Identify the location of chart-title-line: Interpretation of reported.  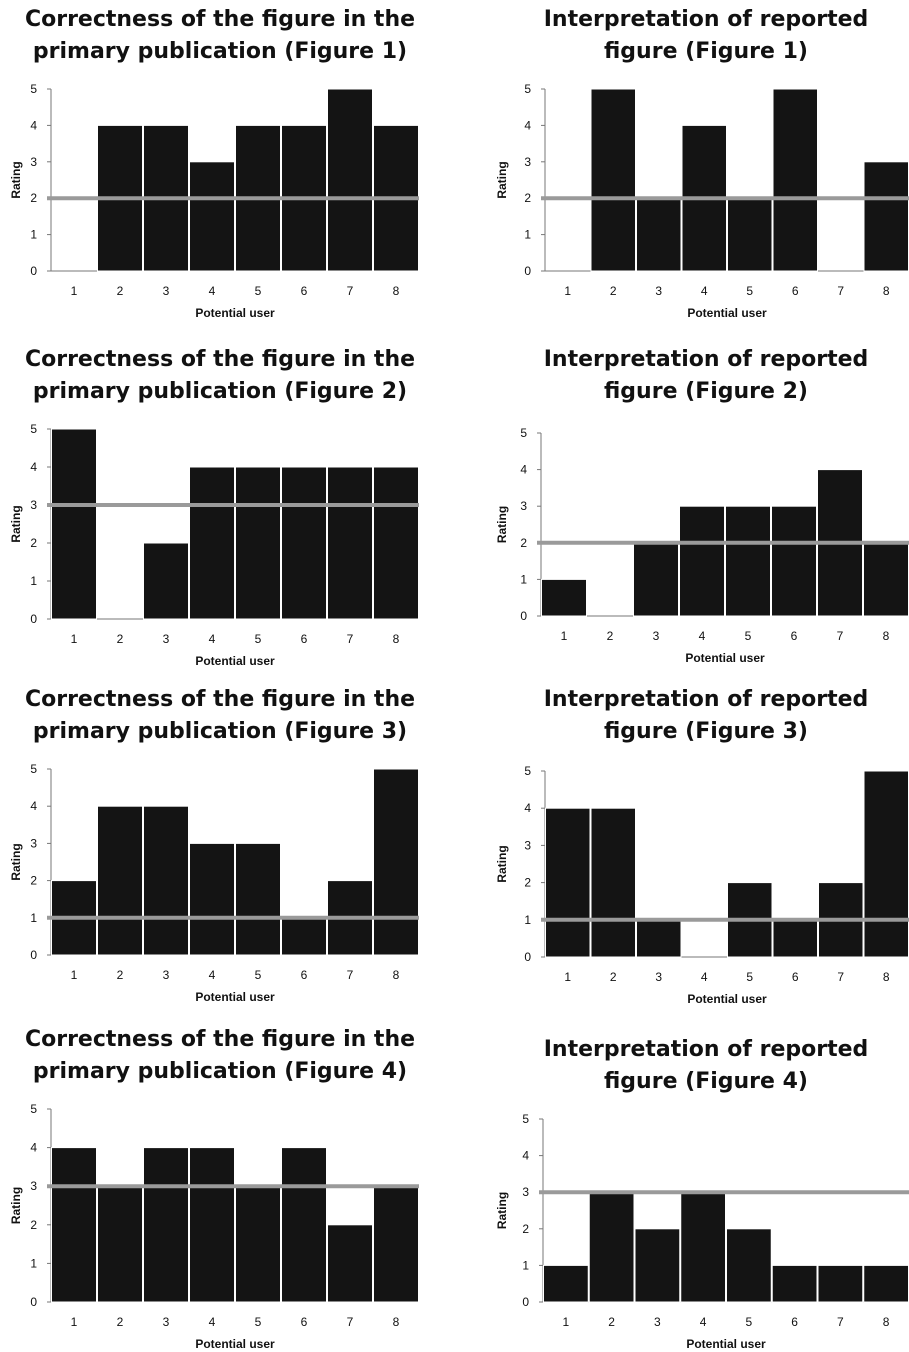
(706, 699).